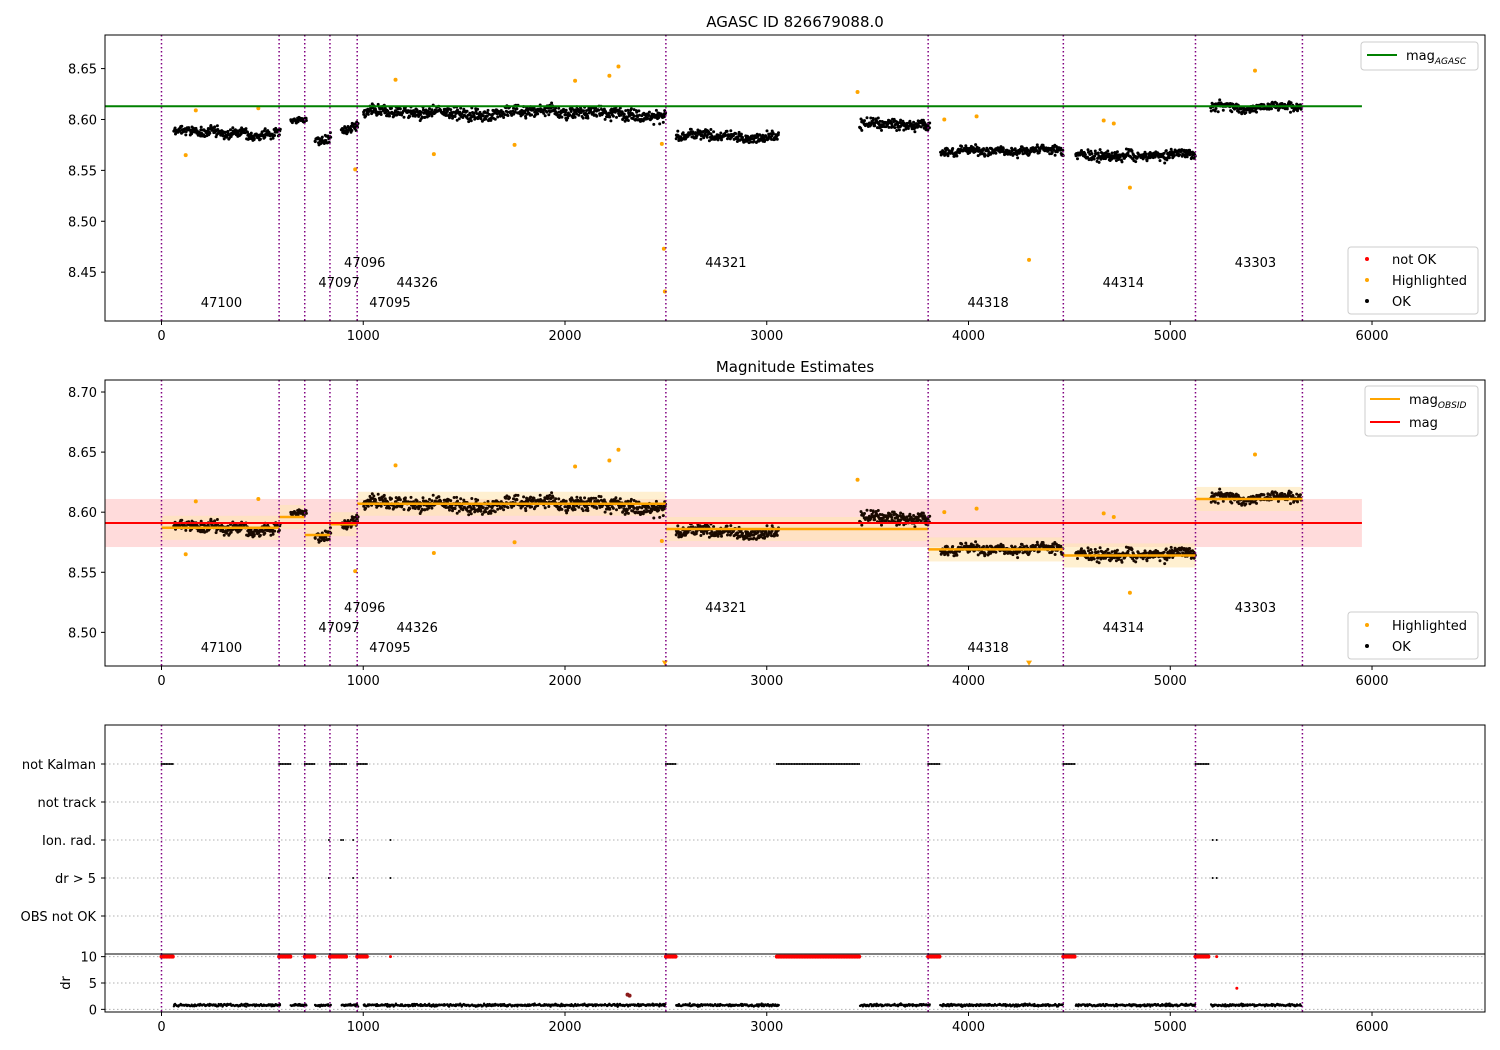 The height and width of the screenshot is (1050, 1500). Describe the element at coordinates (389, 303) in the screenshot. I see `p1-obsid-label: 47095` at that location.